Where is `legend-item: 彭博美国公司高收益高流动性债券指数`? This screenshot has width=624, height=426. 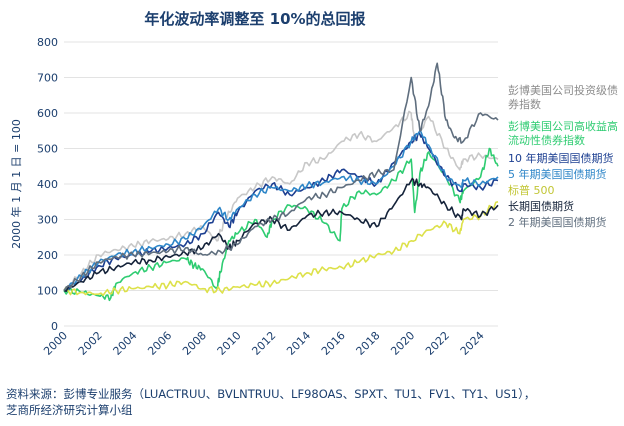
legend-item: 彭博美国公司高收益高流动性债券指数 is located at coordinates (563, 133).